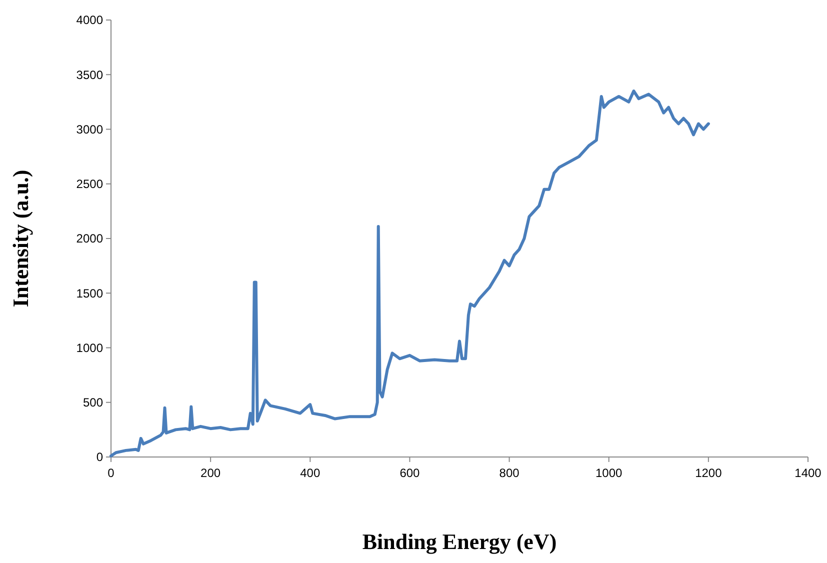 The image size is (827, 563). Describe the element at coordinates (708, 473) in the screenshot. I see `x-tick-label: 1200` at that location.